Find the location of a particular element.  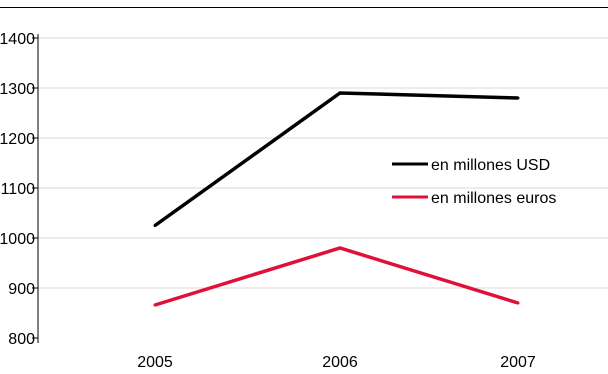

legend-label: en millones USD is located at coordinates (490, 165).